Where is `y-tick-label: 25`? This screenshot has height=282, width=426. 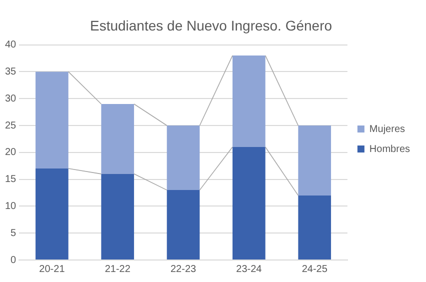 y-tick-label: 25 is located at coordinates (11, 126).